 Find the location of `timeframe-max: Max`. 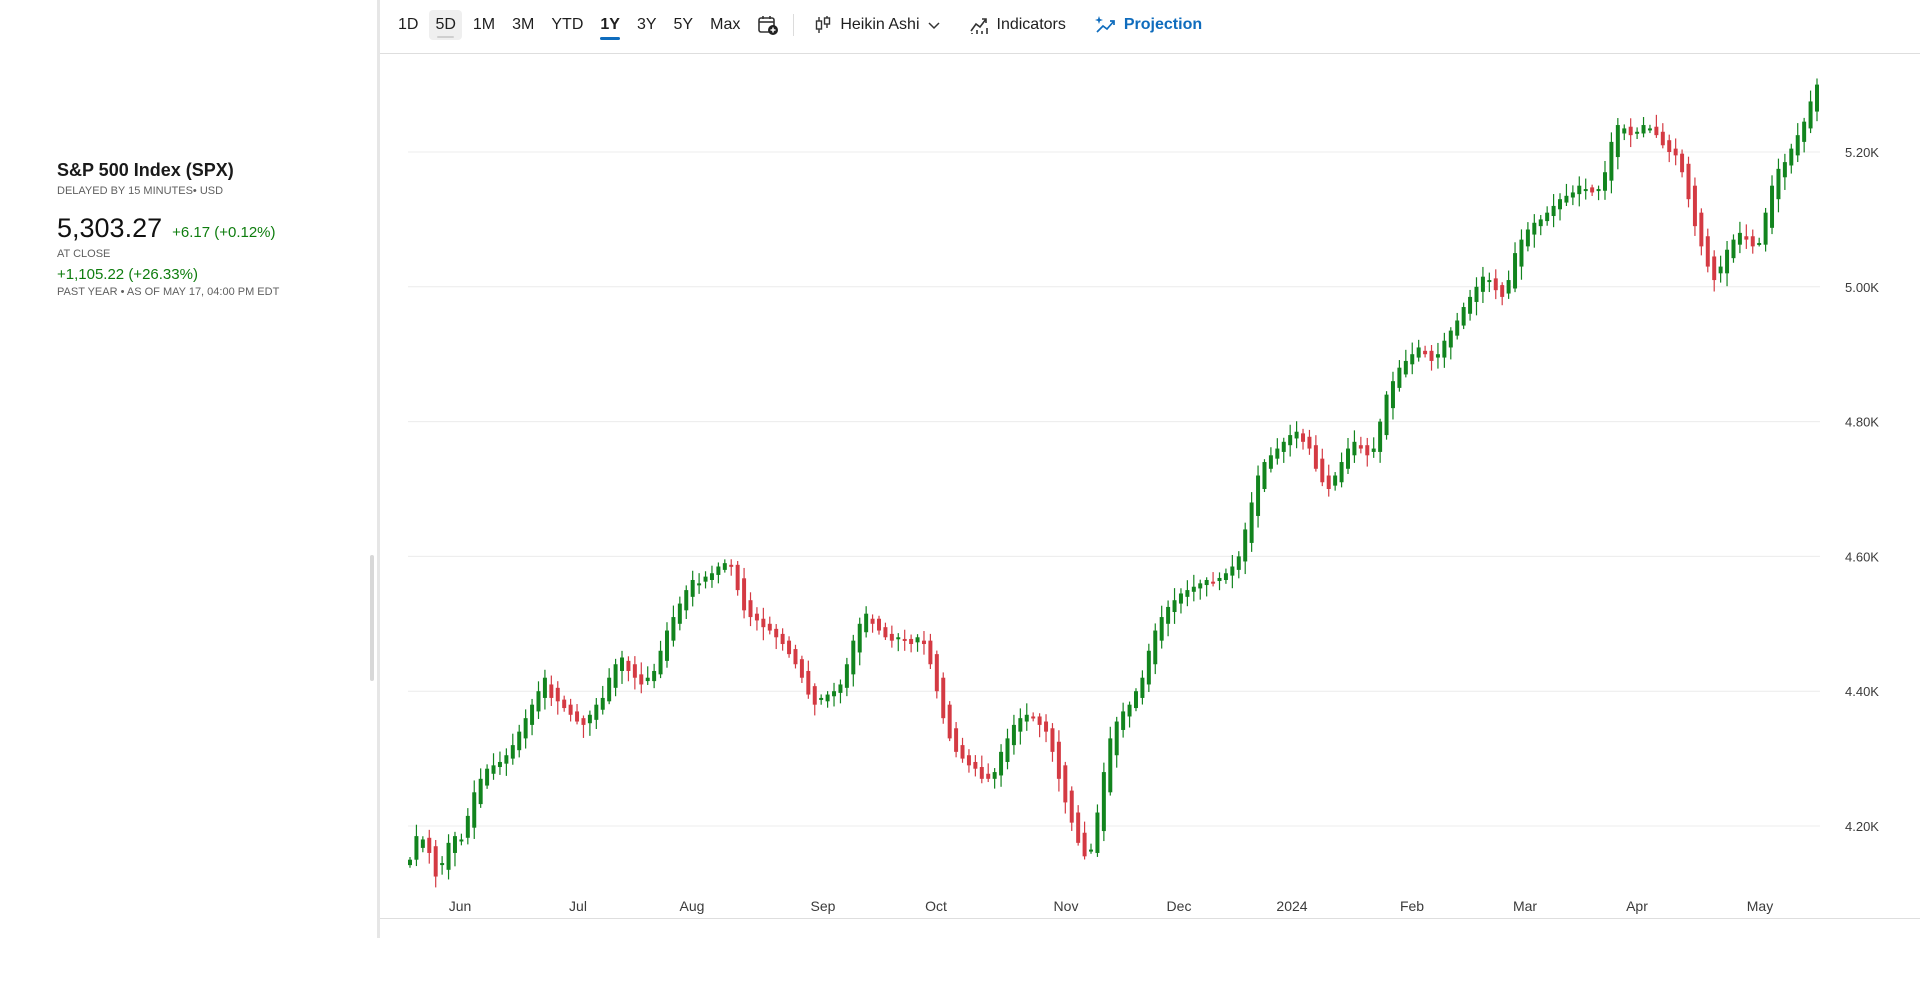

timeframe-max: Max is located at coordinates (725, 24).